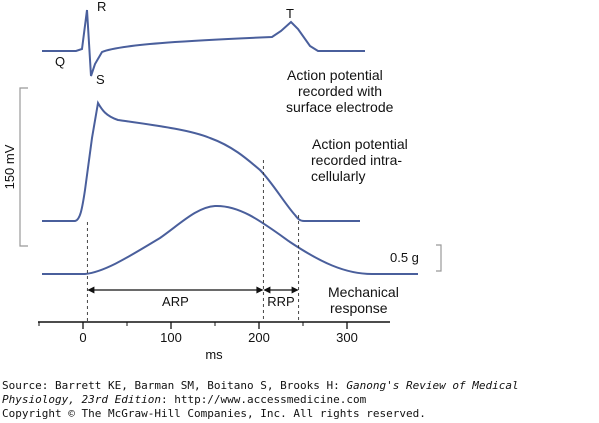 The image size is (599, 423). I want to click on source-url: : http://www.accessmedicine.com, so click(263, 399).